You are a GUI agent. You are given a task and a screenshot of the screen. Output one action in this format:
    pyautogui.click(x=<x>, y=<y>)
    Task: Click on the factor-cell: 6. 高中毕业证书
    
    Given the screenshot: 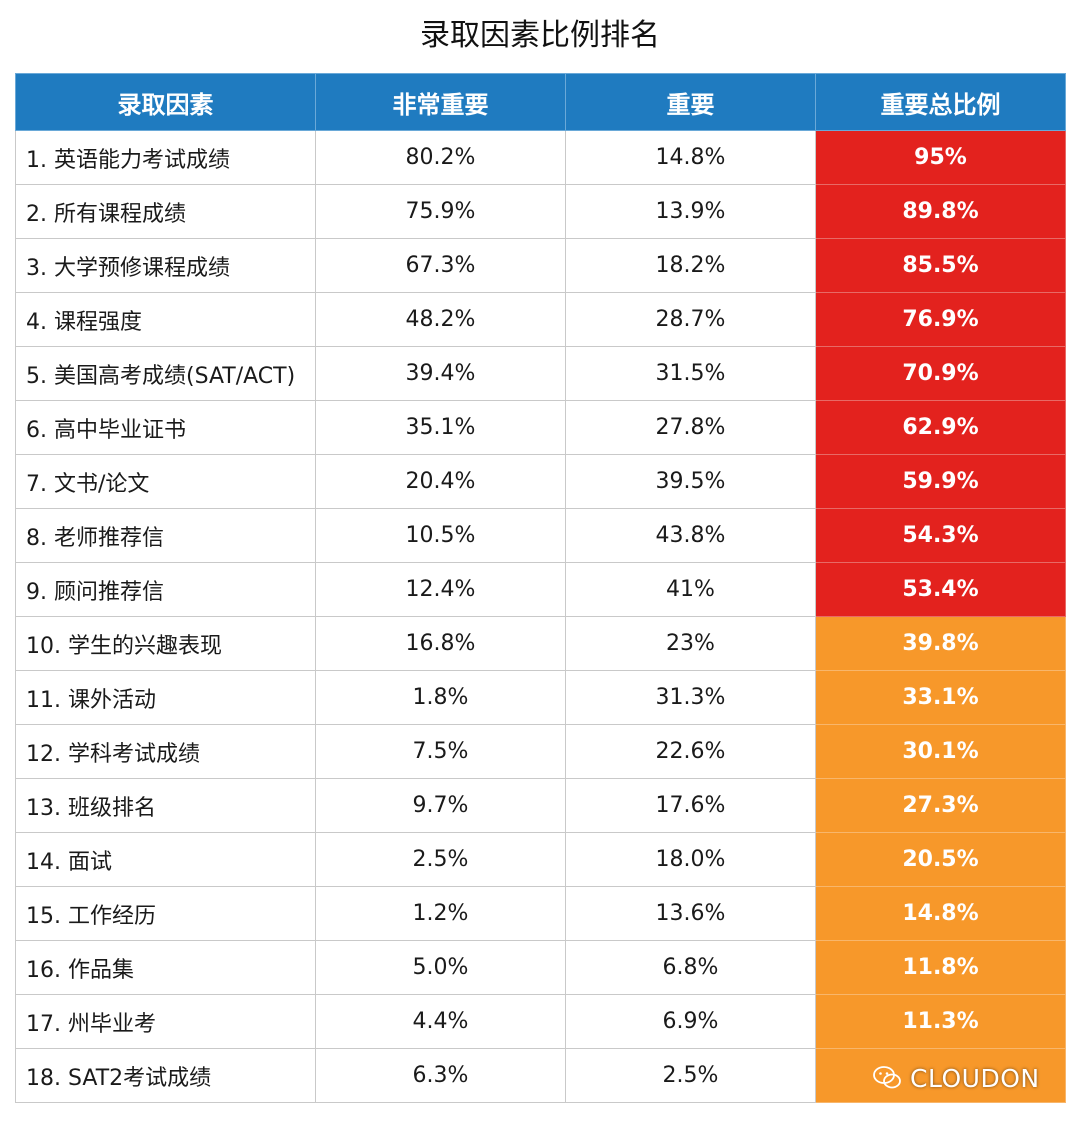 What is the action you would take?
    pyautogui.click(x=165, y=427)
    